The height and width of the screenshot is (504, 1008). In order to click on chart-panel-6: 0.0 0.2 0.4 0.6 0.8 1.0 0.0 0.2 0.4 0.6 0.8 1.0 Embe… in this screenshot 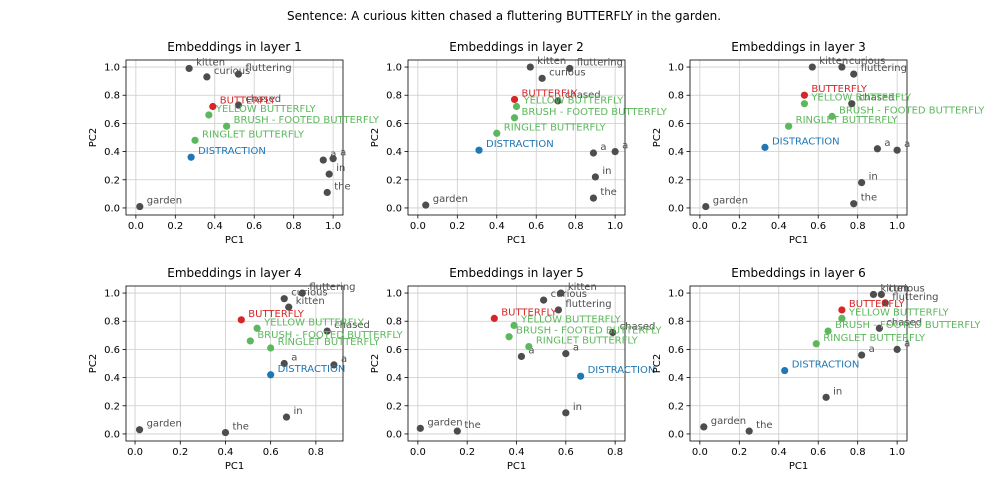, I will do `click(816, 369)`.